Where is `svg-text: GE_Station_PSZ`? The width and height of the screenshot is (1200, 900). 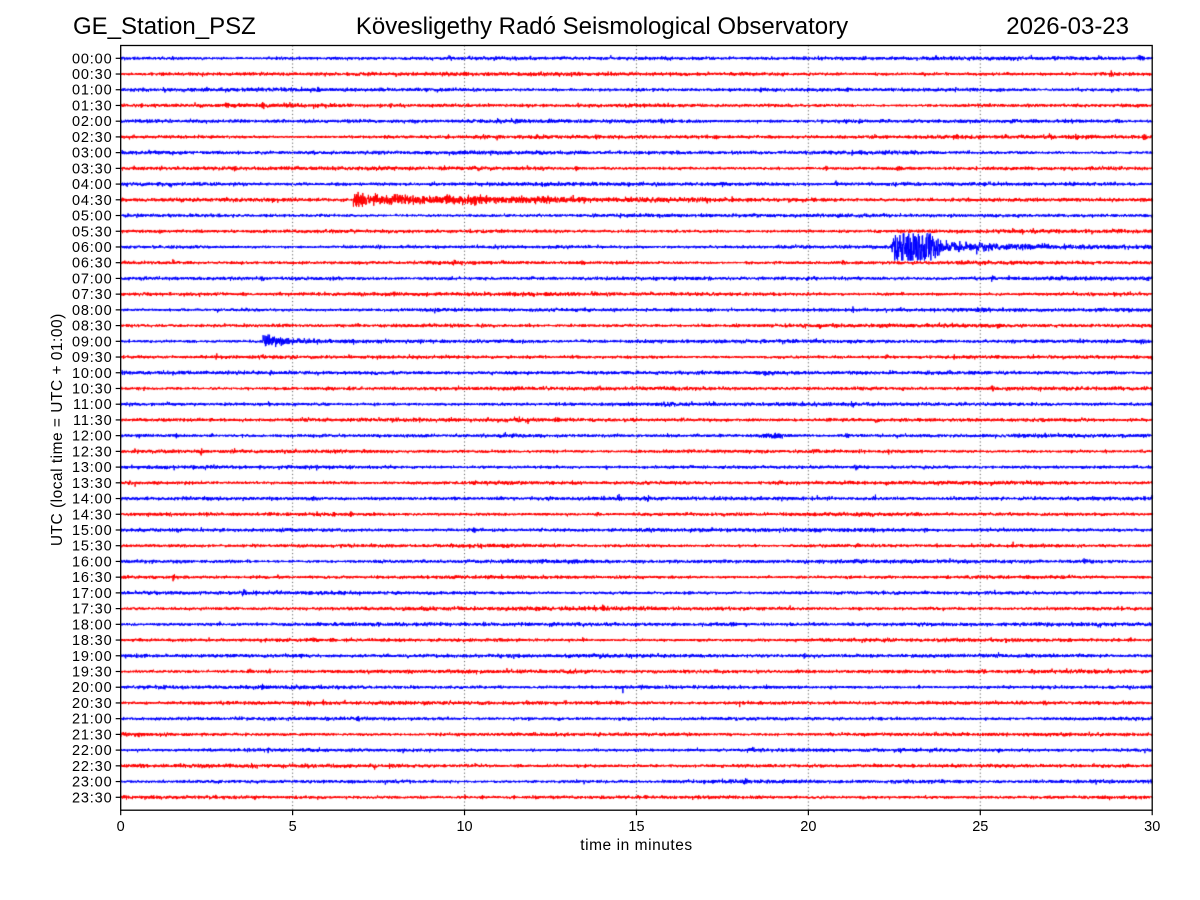
svg-text: GE_Station_PSZ is located at coordinates (164, 26).